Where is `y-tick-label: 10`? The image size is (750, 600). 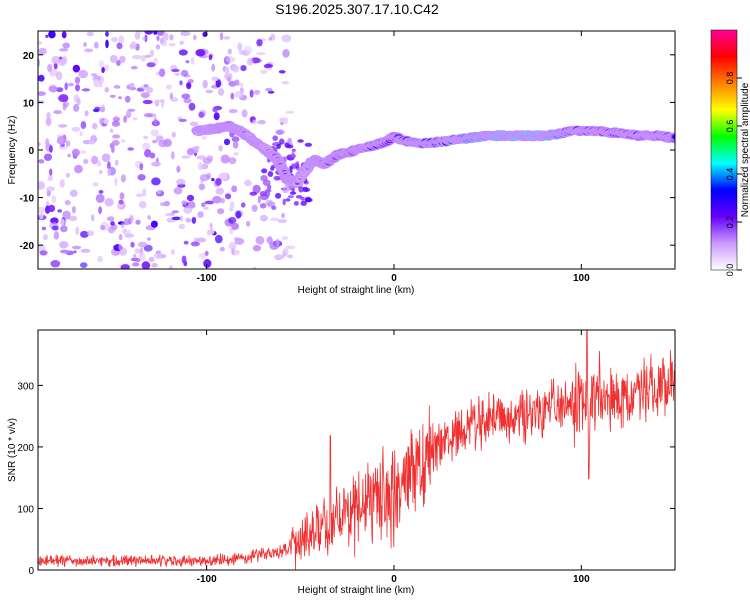 y-tick-label: 10 is located at coordinates (29, 103).